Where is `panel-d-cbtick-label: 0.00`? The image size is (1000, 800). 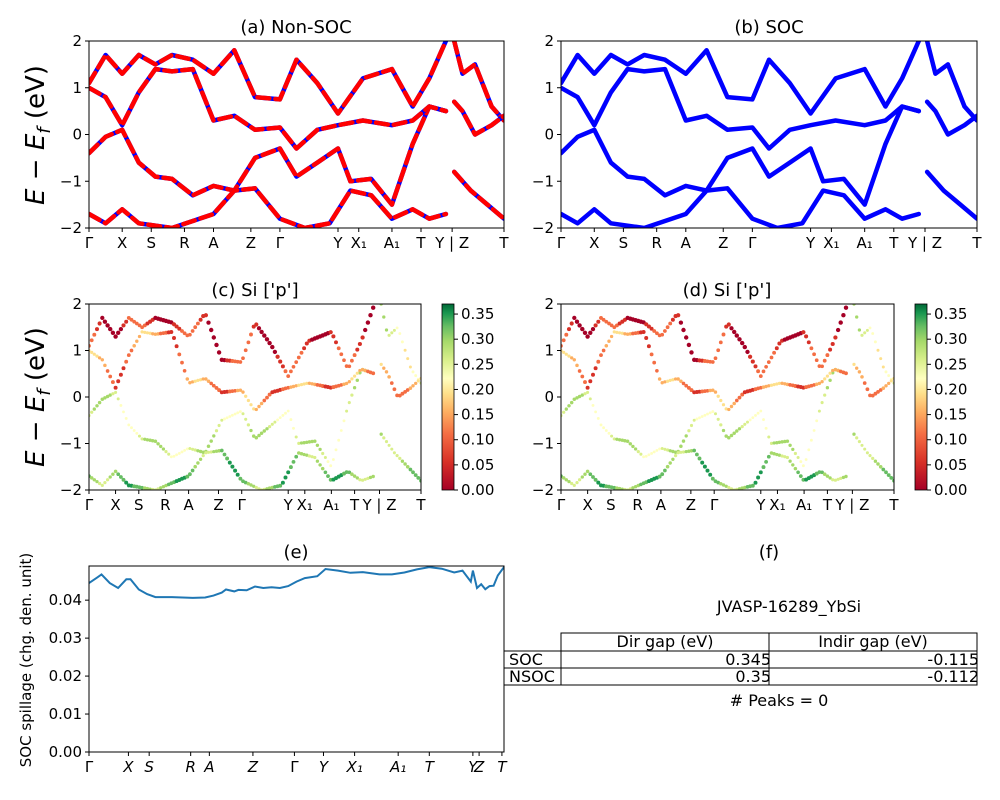
panel-d-cbtick-label: 0.00 is located at coordinates (950, 490).